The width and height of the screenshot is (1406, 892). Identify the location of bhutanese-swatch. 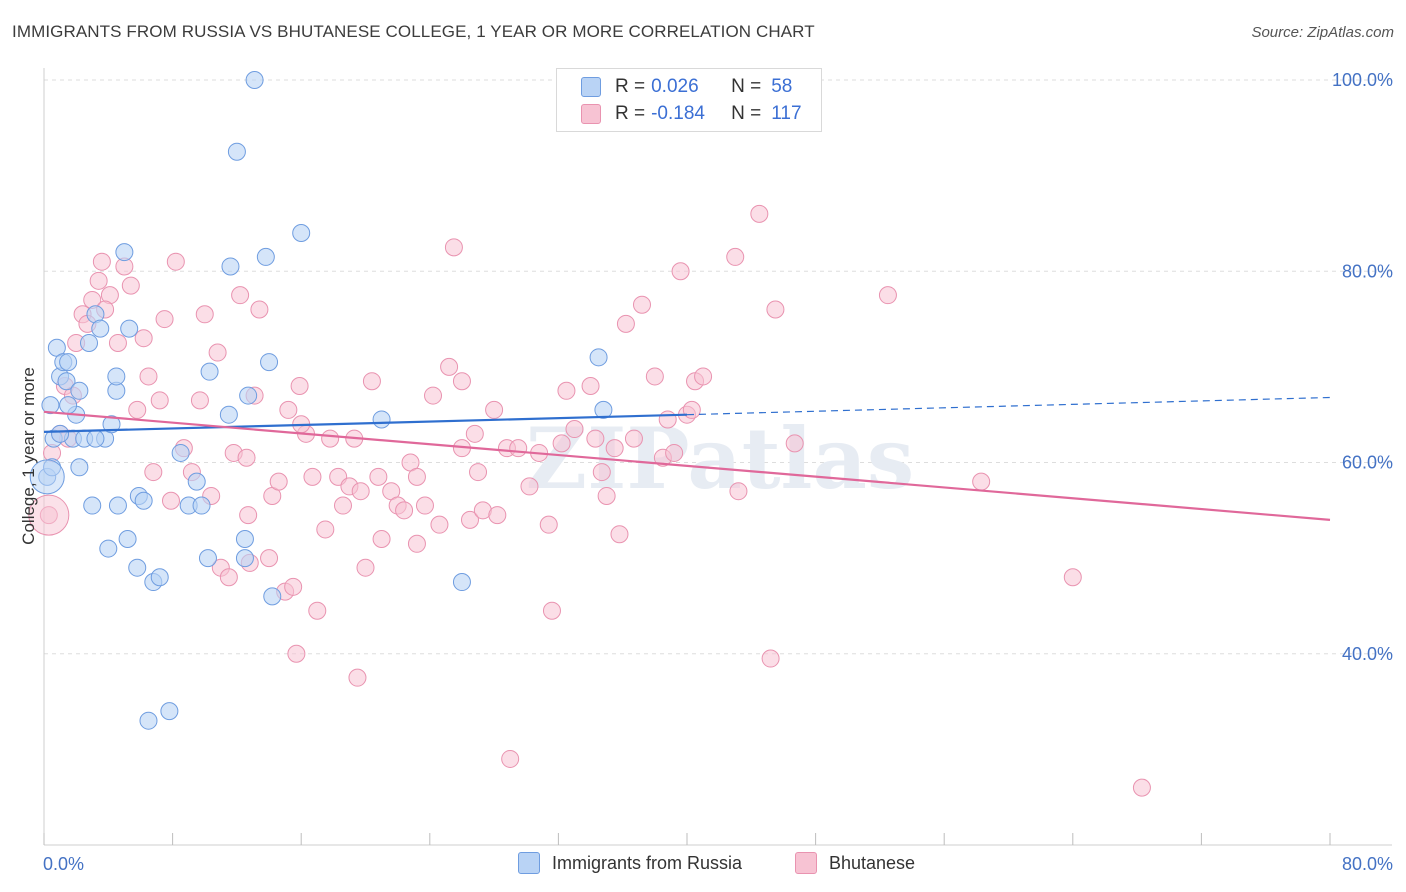
(591, 114).